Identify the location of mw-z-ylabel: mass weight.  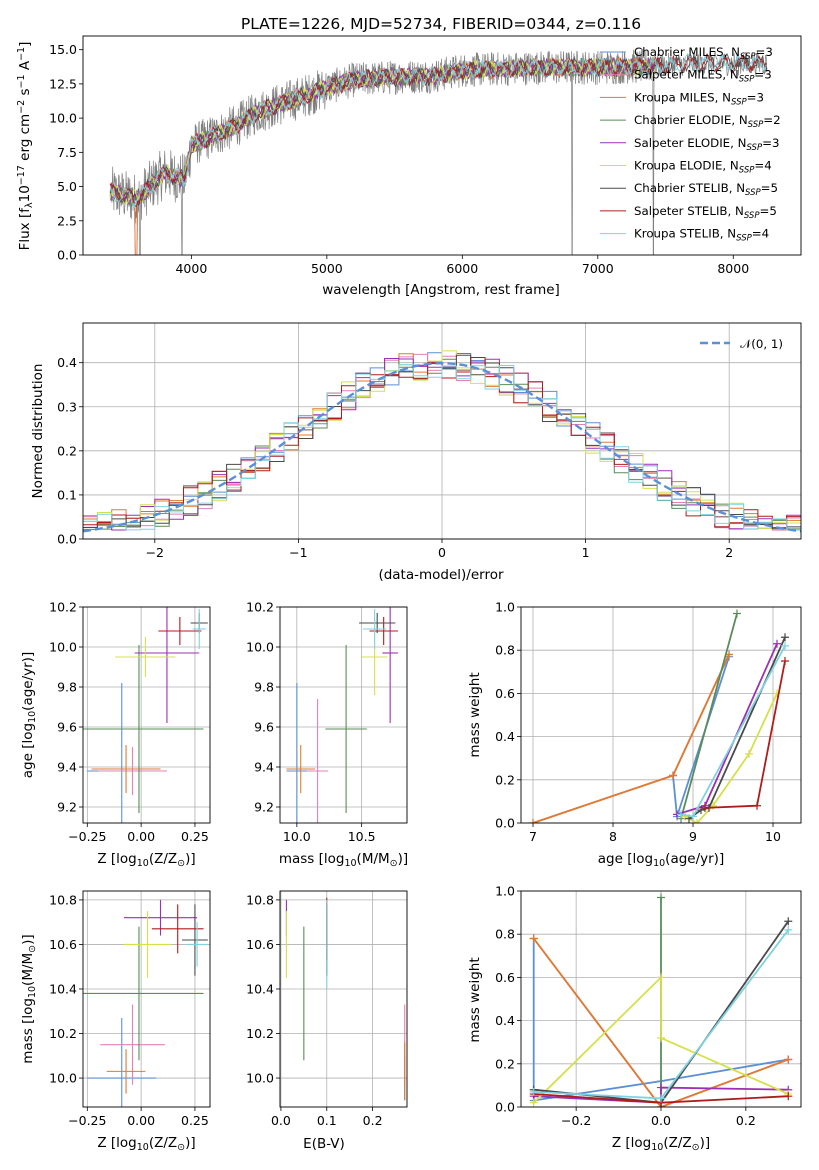
(475, 999).